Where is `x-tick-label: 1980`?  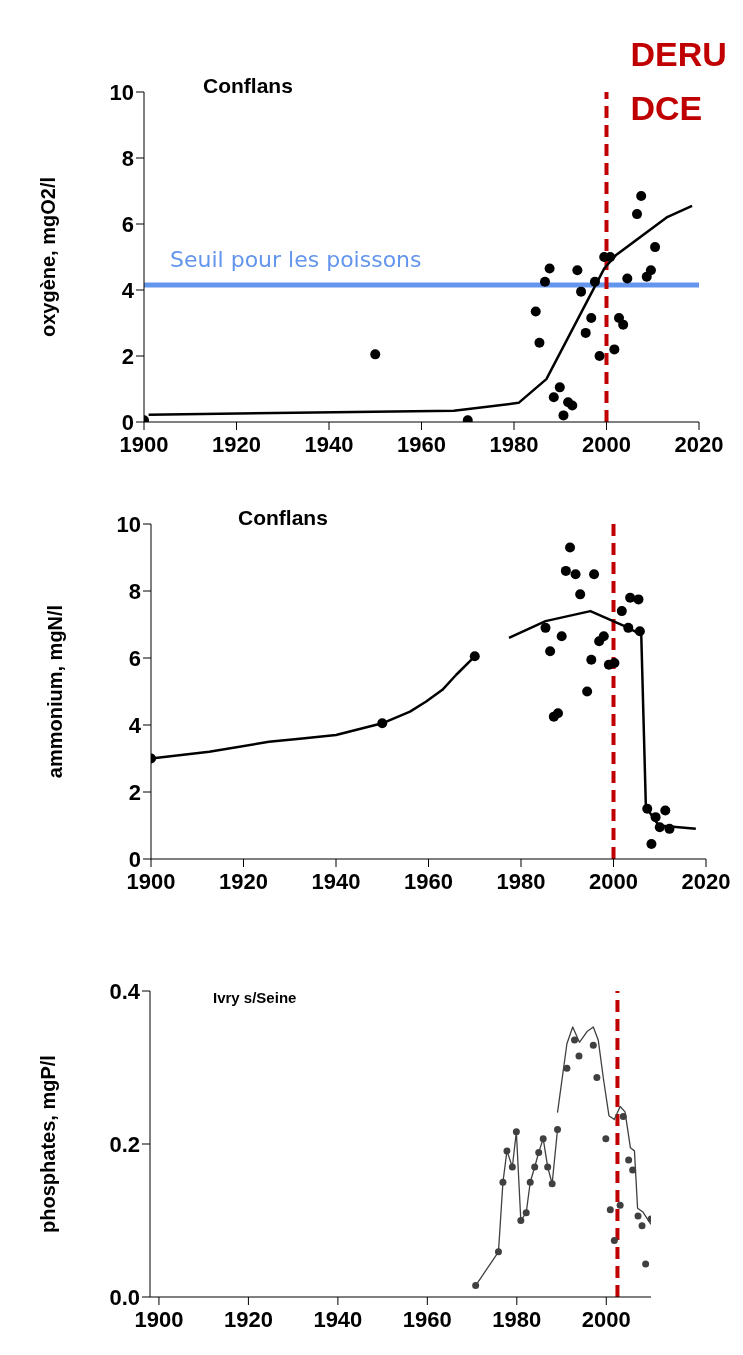
x-tick-label: 1980 is located at coordinates (521, 881).